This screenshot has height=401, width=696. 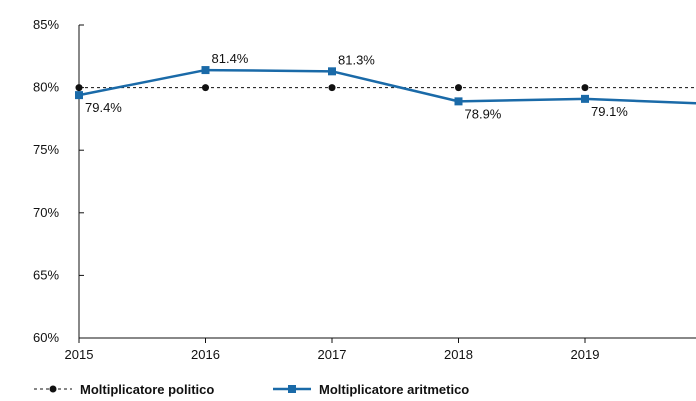 I want to click on data-label-aritmetico: 79.4%, so click(x=103, y=107).